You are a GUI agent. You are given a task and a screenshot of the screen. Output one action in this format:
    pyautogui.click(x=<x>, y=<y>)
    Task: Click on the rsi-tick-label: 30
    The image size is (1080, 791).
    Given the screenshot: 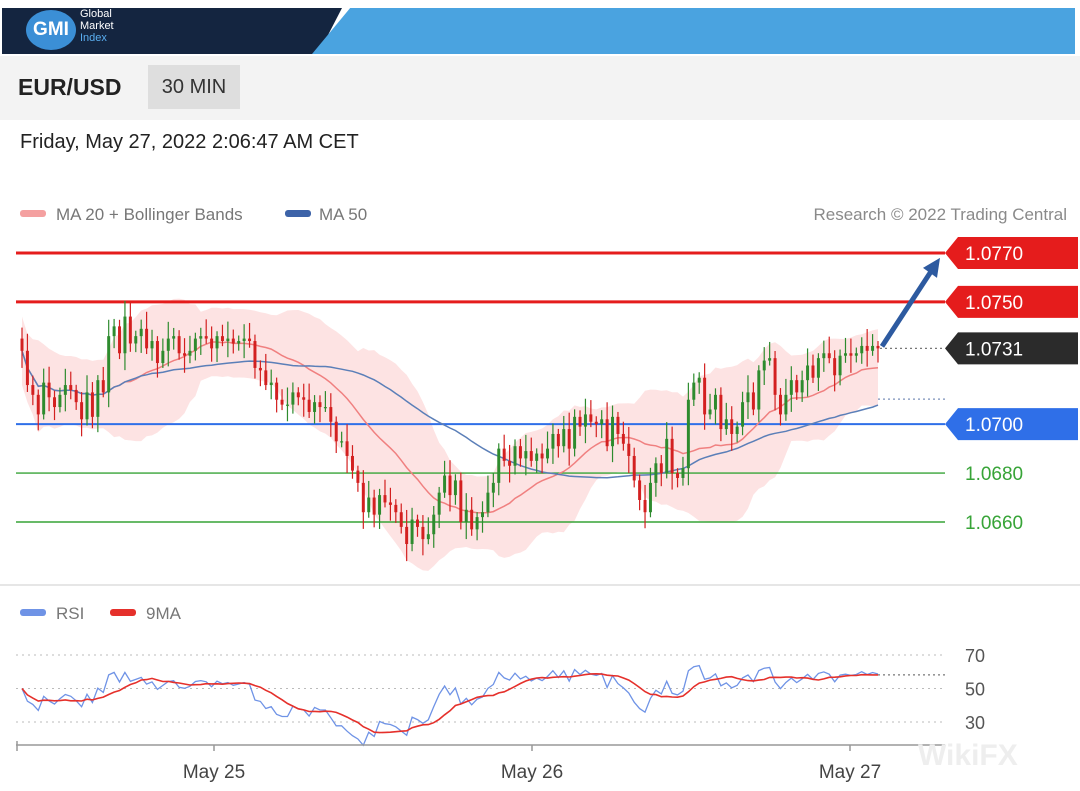 What is the action you would take?
    pyautogui.click(x=975, y=723)
    